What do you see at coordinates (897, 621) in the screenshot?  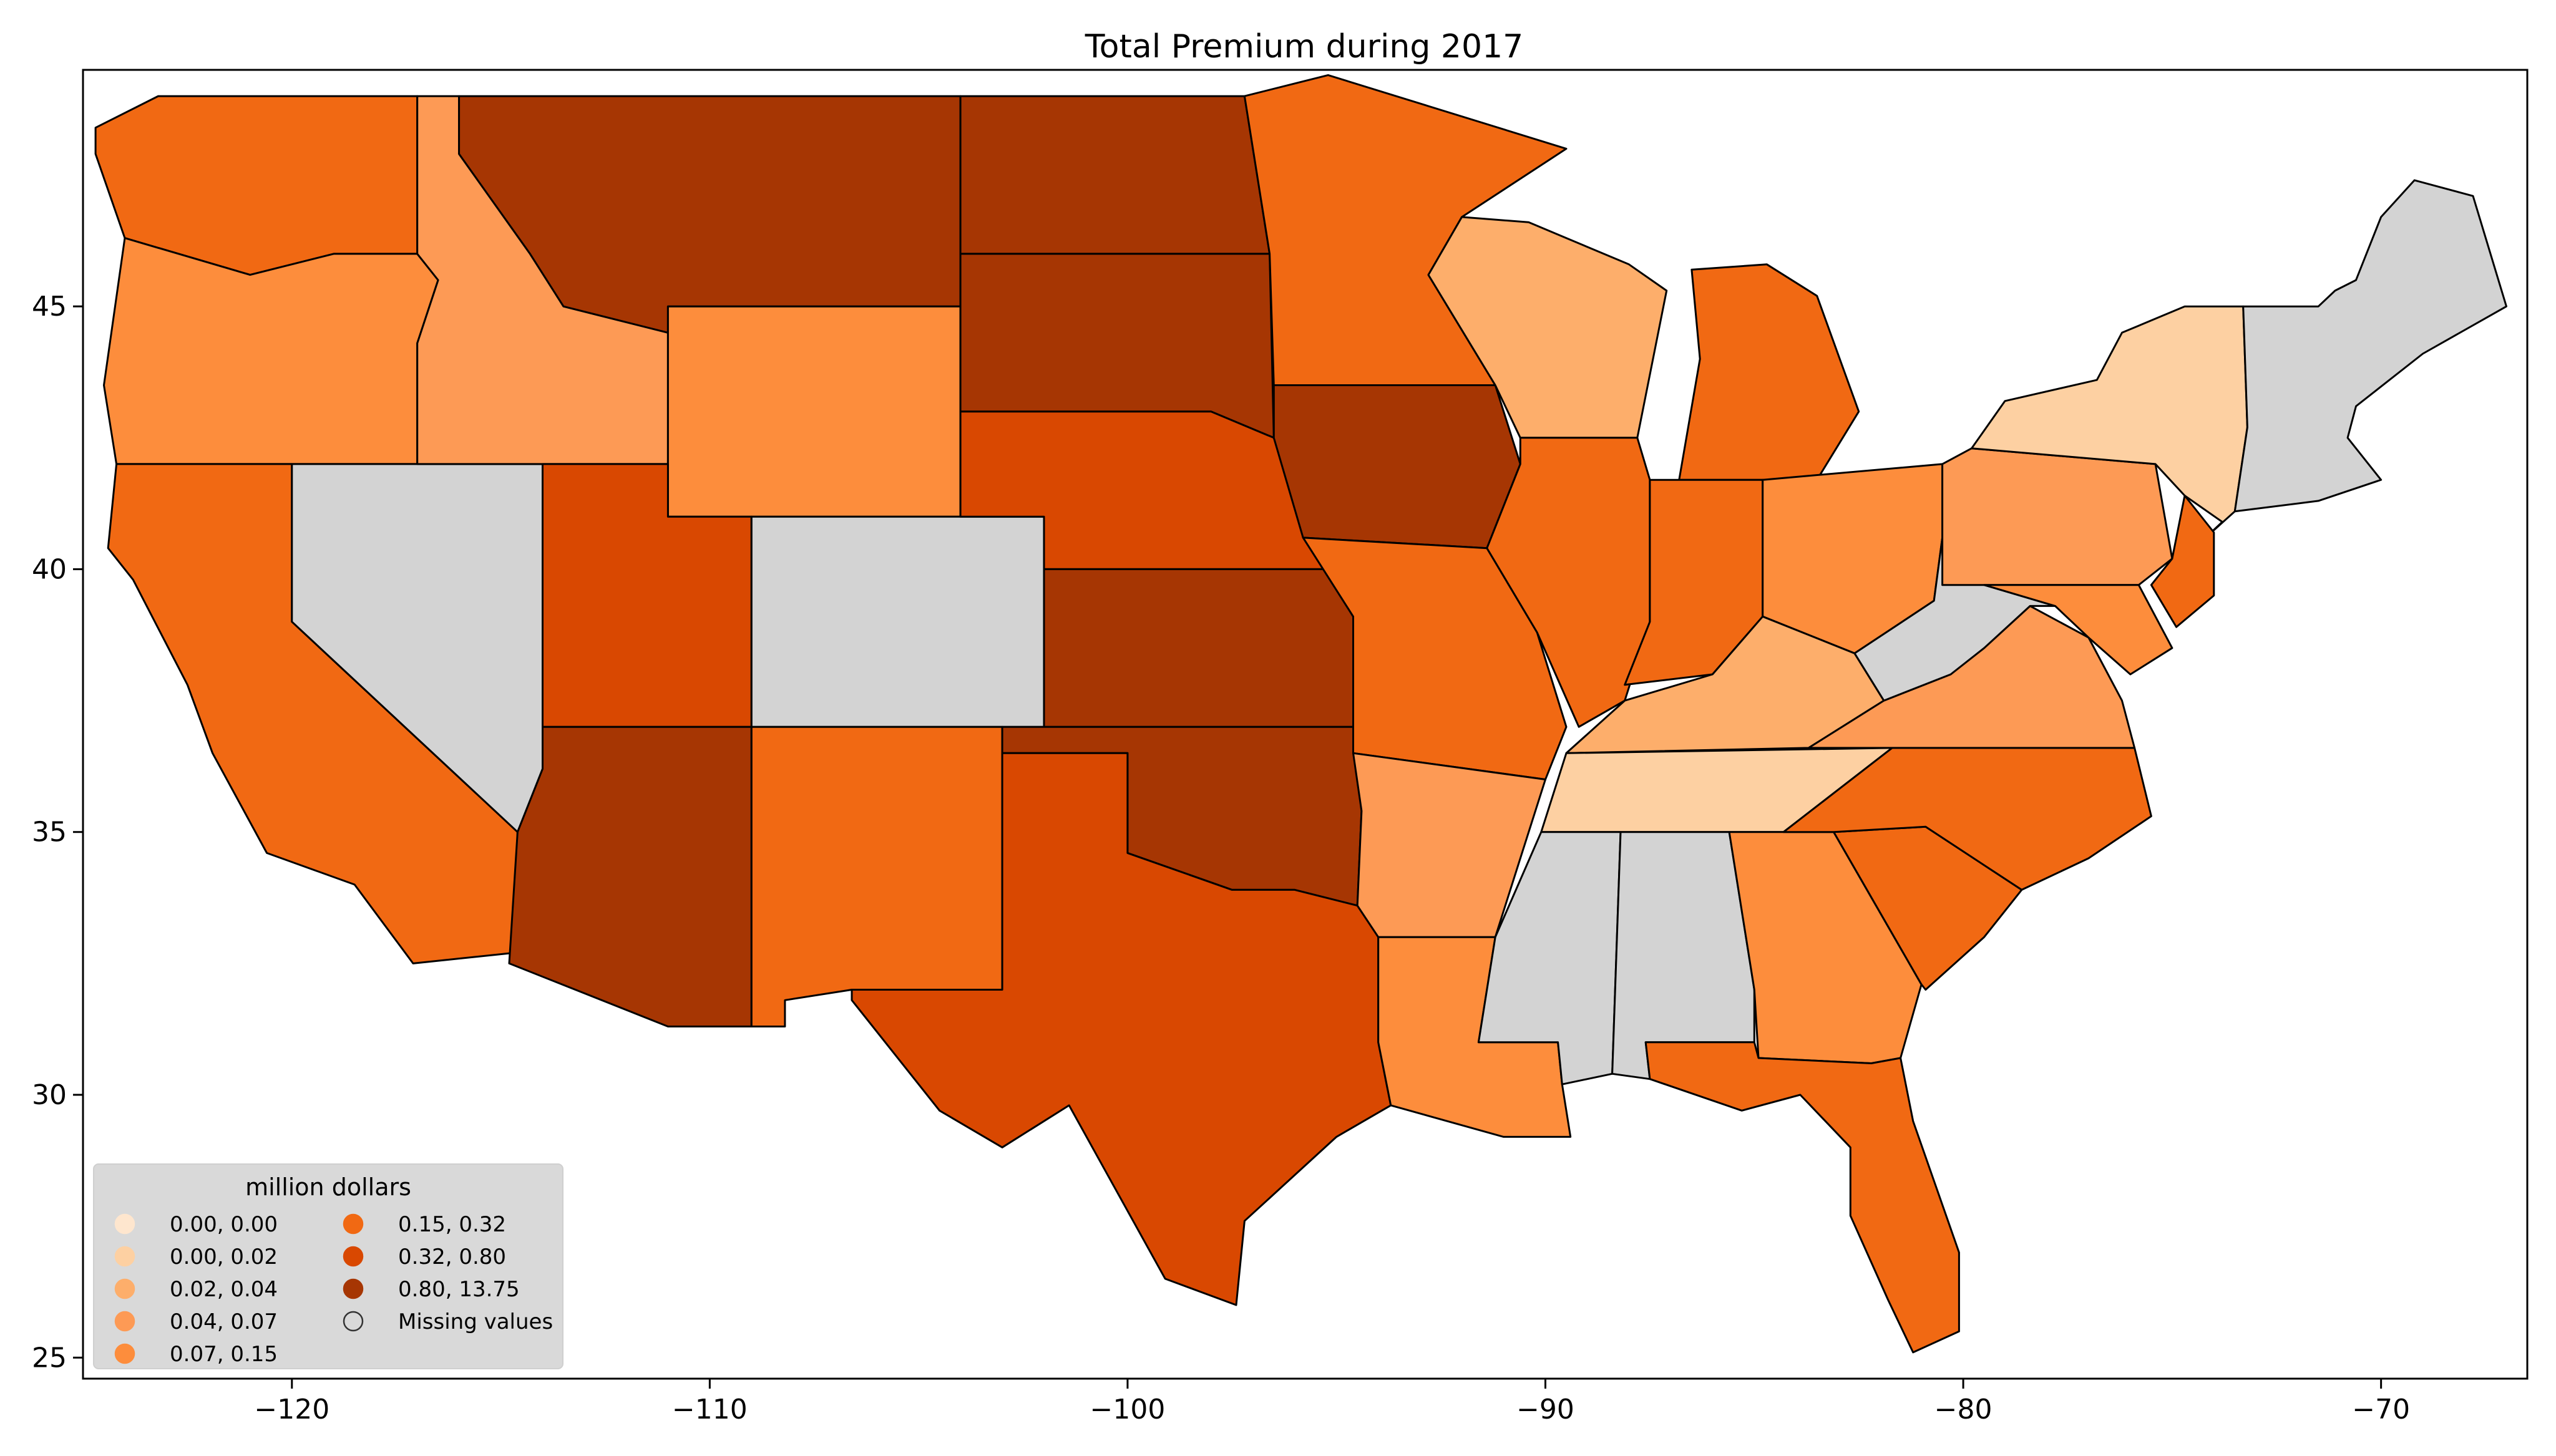 I see `region-colorado: Colorado` at bounding box center [897, 621].